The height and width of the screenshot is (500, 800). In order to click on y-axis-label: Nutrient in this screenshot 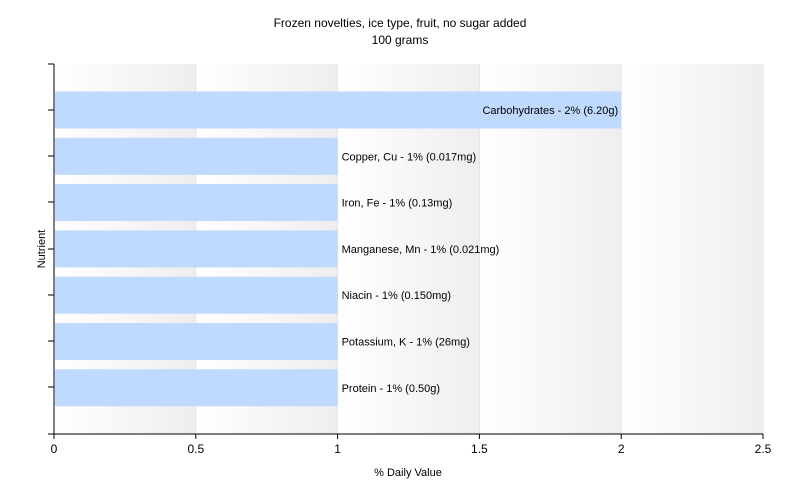, I will do `click(42, 249)`.